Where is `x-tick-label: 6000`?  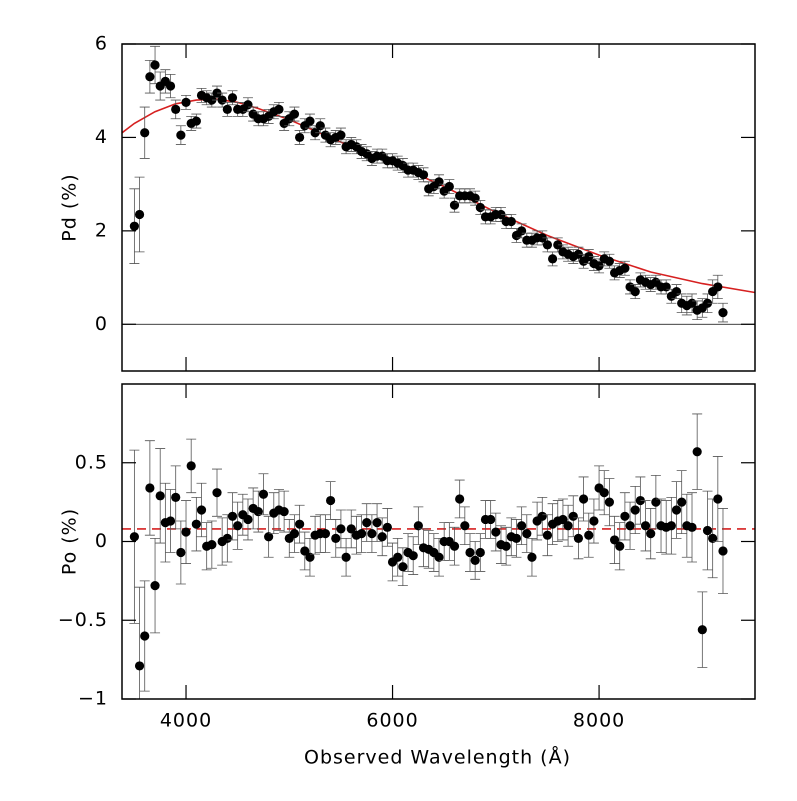
x-tick-label: 6000 is located at coordinates (392, 721).